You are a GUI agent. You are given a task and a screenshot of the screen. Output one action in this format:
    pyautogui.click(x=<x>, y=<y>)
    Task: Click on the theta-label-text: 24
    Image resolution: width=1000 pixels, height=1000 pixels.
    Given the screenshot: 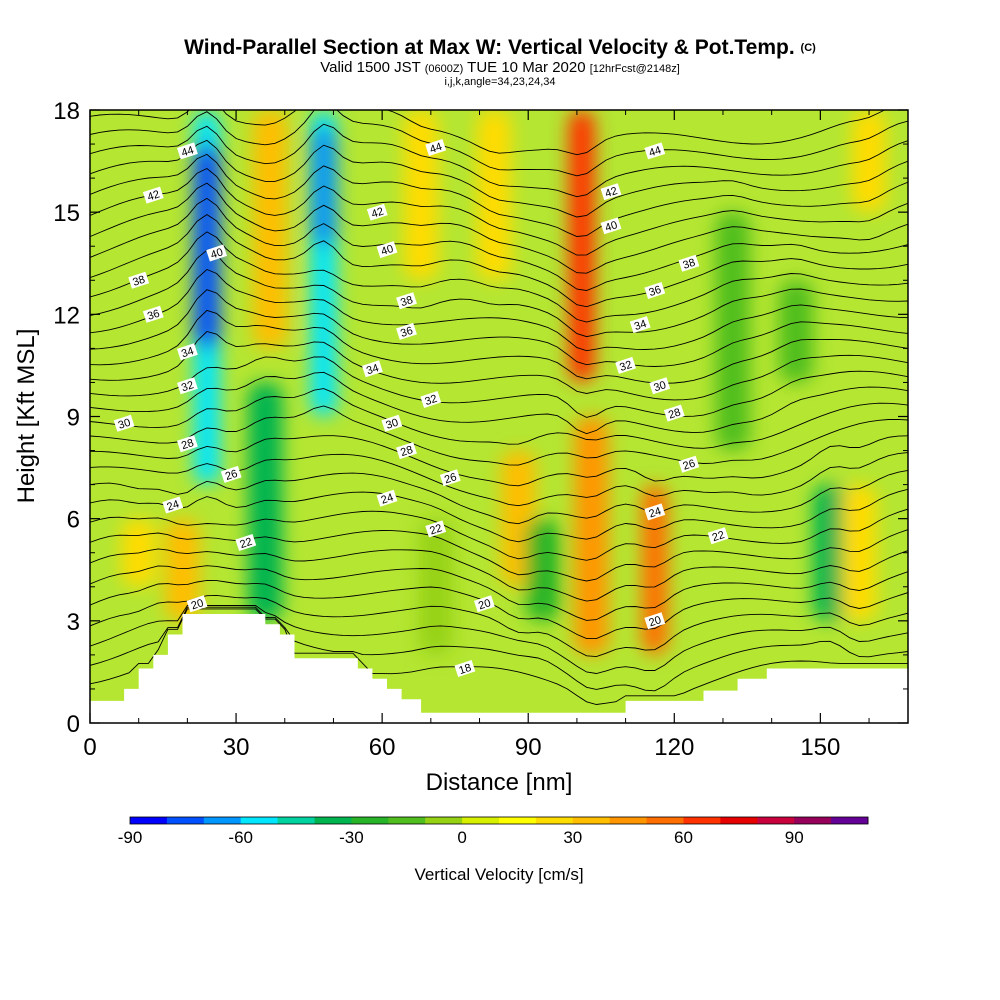 What is the action you would take?
    pyautogui.click(x=654, y=512)
    